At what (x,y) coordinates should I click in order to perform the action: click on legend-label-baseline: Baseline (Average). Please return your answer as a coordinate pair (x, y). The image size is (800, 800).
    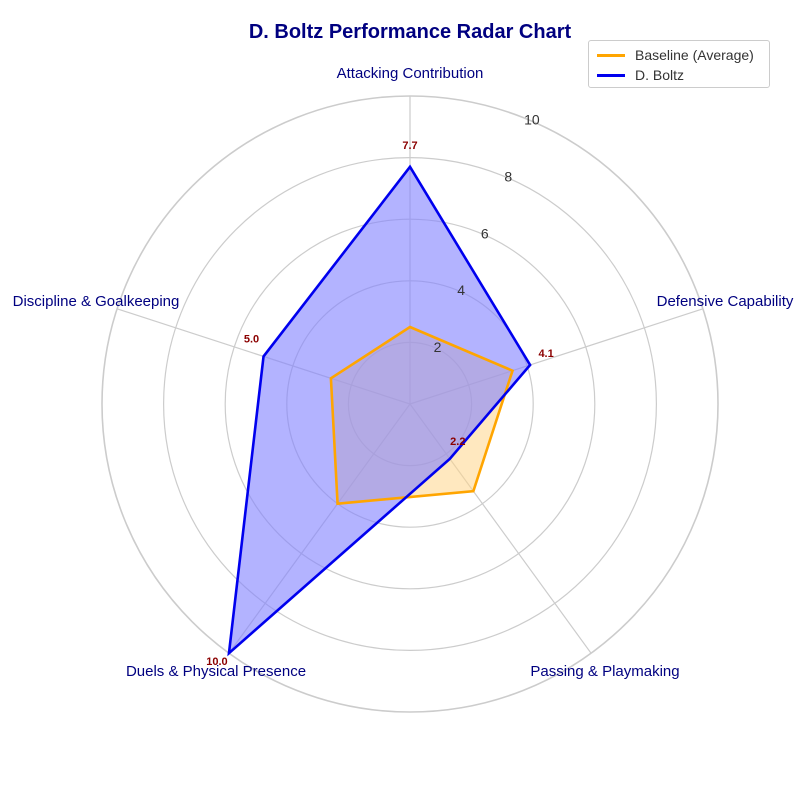
    Looking at the image, I should click on (694, 55).